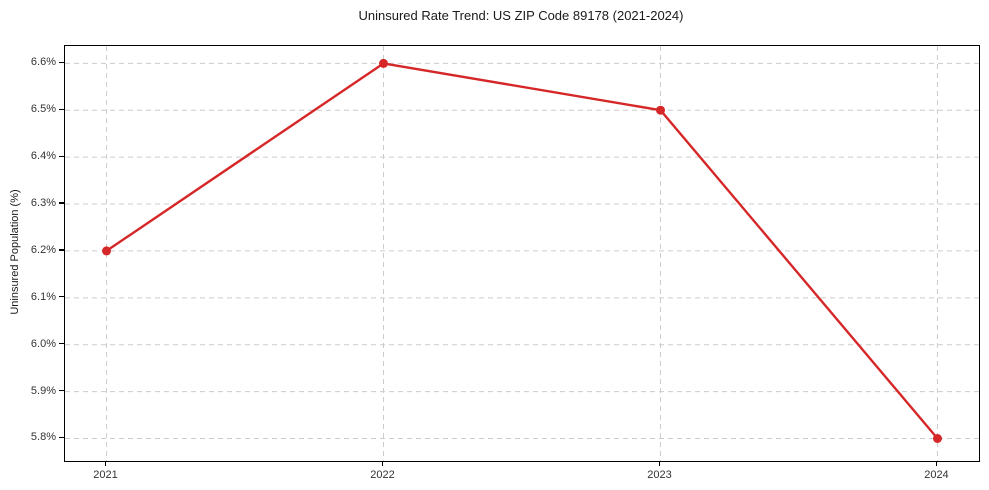  What do you see at coordinates (43, 156) in the screenshot?
I see `y-tick-label: 6.4%` at bounding box center [43, 156].